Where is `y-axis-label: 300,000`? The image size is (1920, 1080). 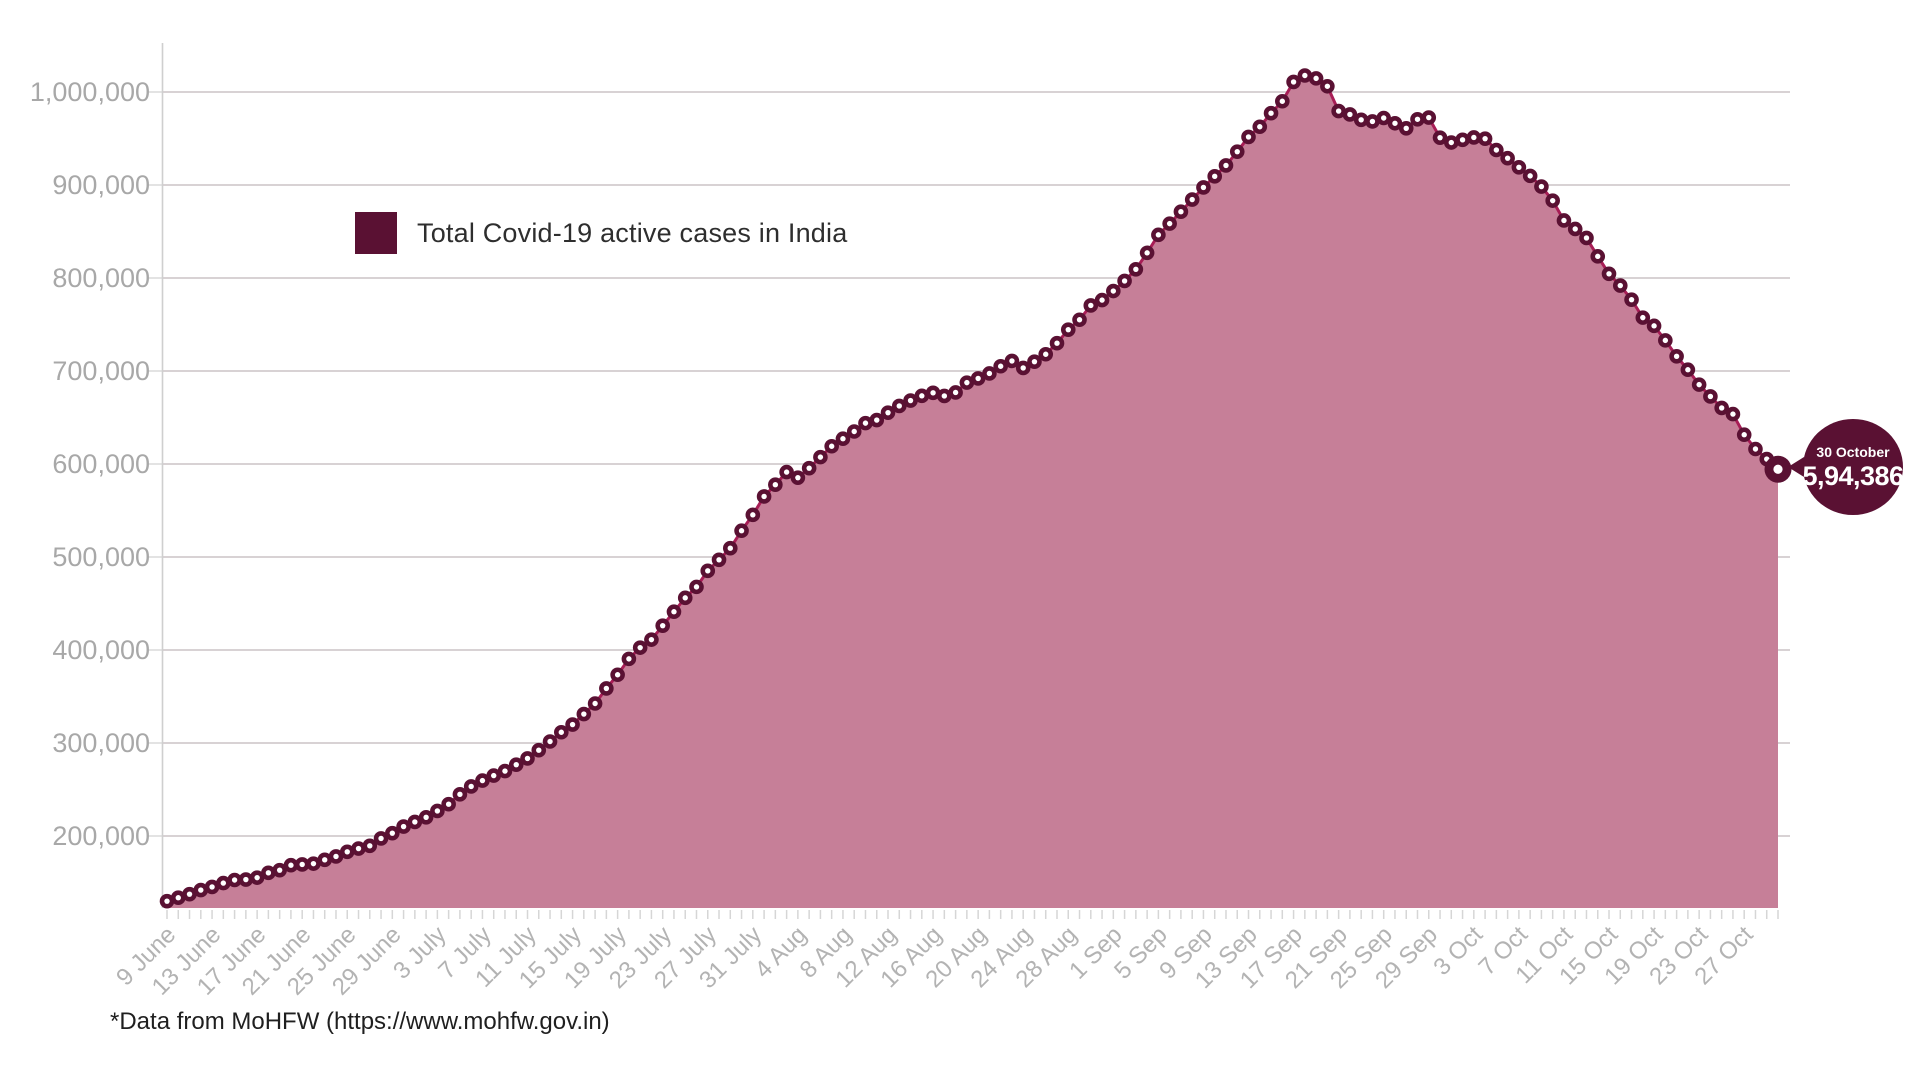 y-axis-label: 300,000 is located at coordinates (101, 743).